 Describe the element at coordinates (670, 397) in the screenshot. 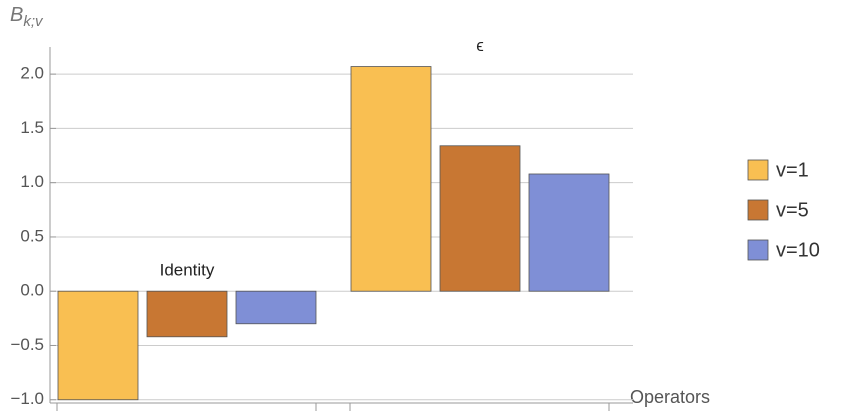

I see `x-axis-label: Operators` at that location.